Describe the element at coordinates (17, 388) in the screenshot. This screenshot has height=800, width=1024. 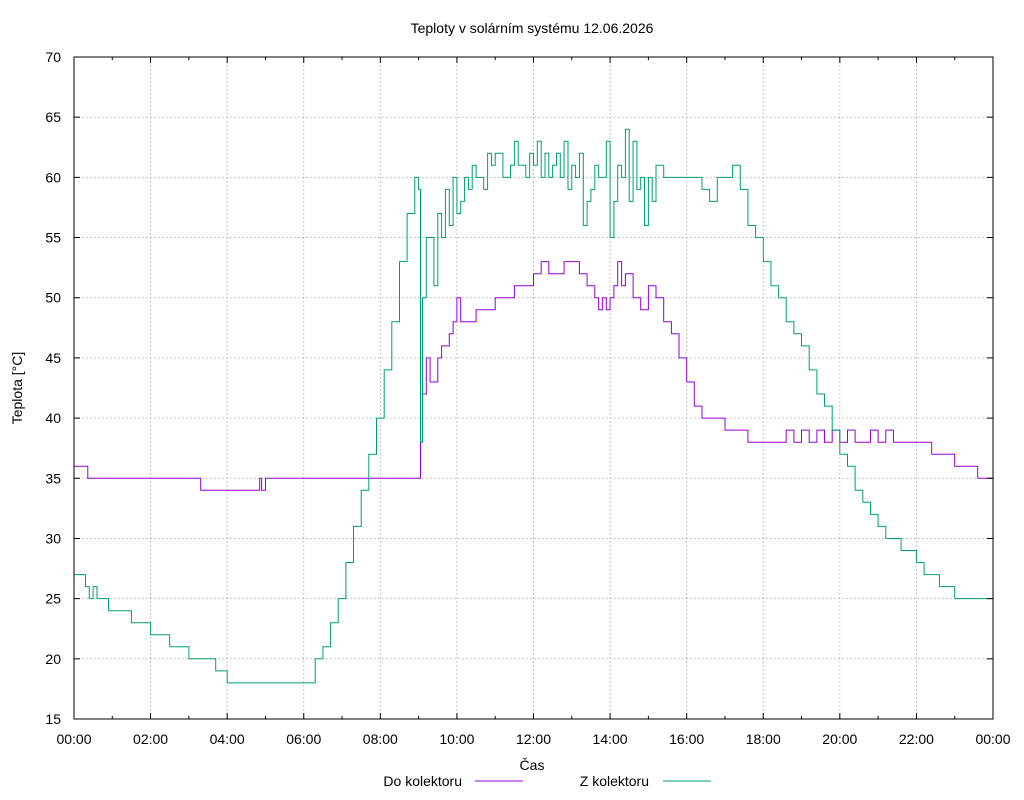
I see `y-axis-label: Teplota [°C]` at that location.